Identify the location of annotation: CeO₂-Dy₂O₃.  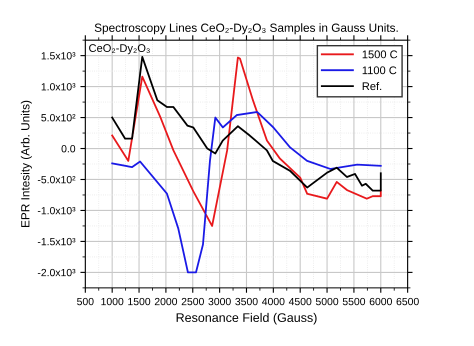
(119, 49).